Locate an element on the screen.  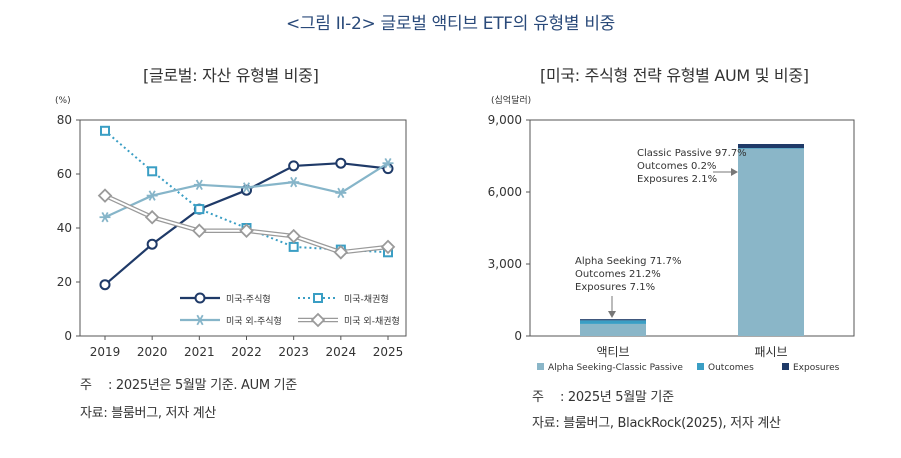
left-note-label: 주 is located at coordinates (86, 385).